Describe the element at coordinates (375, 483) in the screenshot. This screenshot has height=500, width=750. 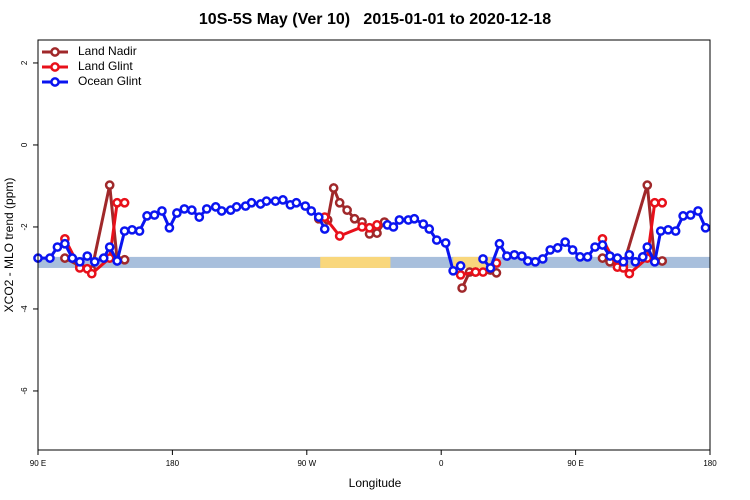
I see `x-axis-label: Longitude` at that location.